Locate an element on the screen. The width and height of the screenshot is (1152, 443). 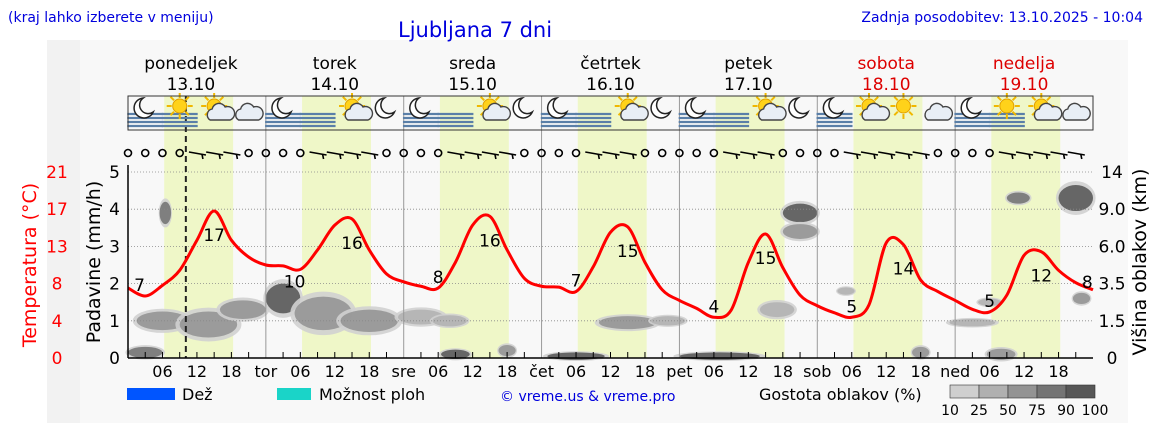
day-abbr-tick: sob is located at coordinates (817, 371).